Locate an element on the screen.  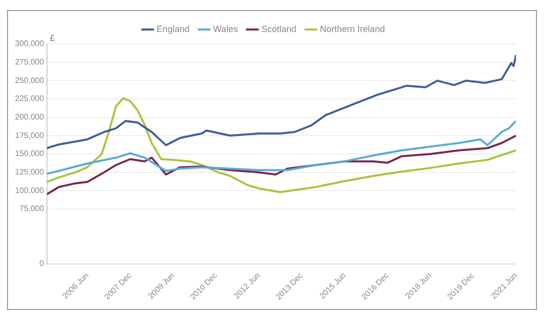
y-tick-label: 0 is located at coordinates (41, 263).